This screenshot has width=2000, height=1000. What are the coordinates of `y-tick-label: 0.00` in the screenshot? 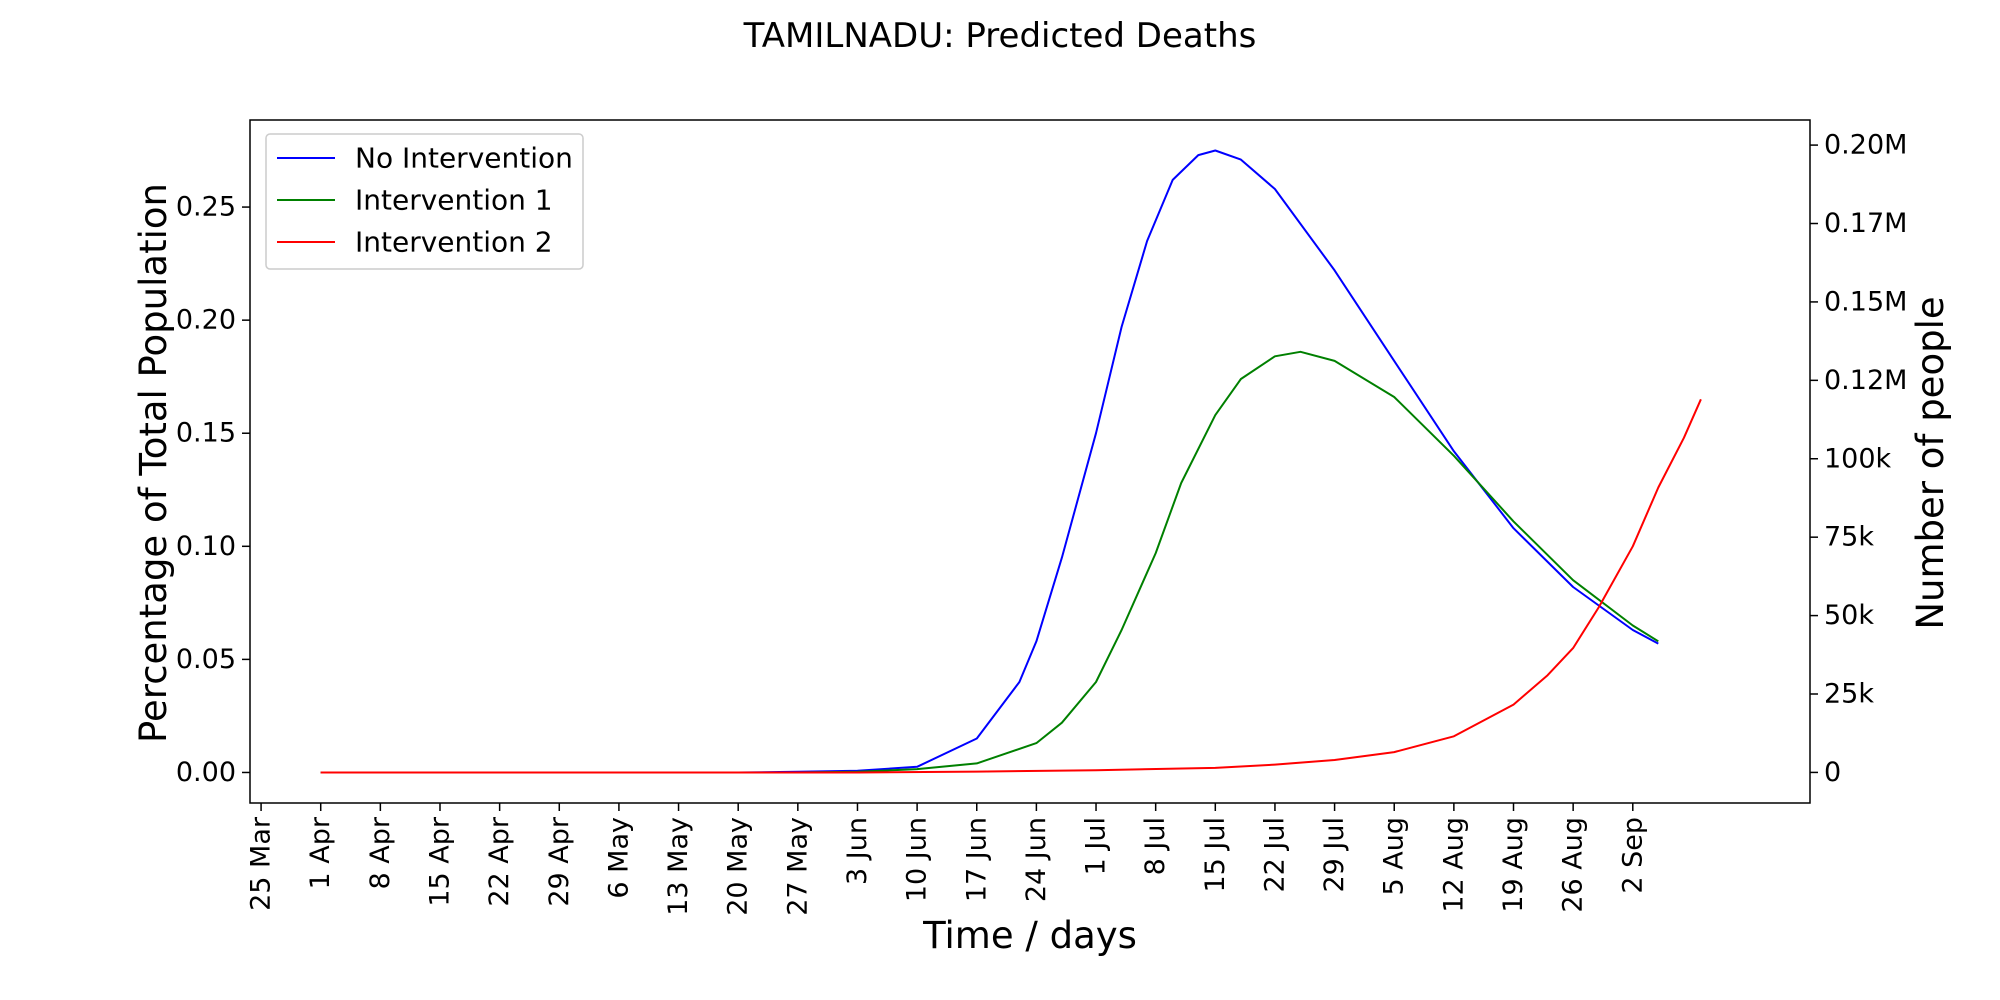 It's located at (206, 772).